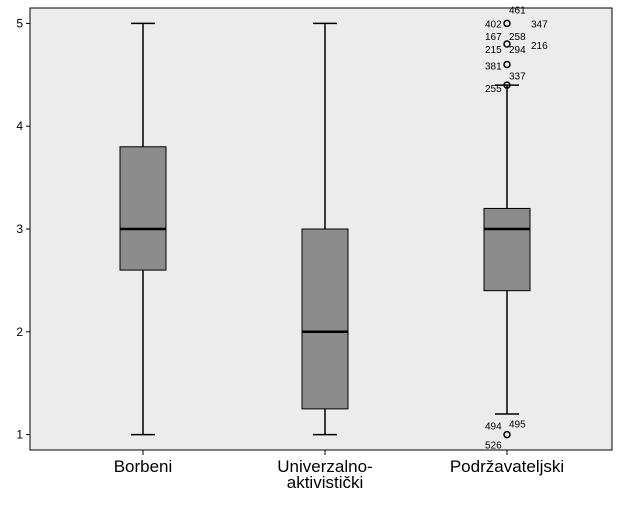 This screenshot has height=505, width=618. What do you see at coordinates (493, 427) in the screenshot?
I see `outlier-label: 494` at bounding box center [493, 427].